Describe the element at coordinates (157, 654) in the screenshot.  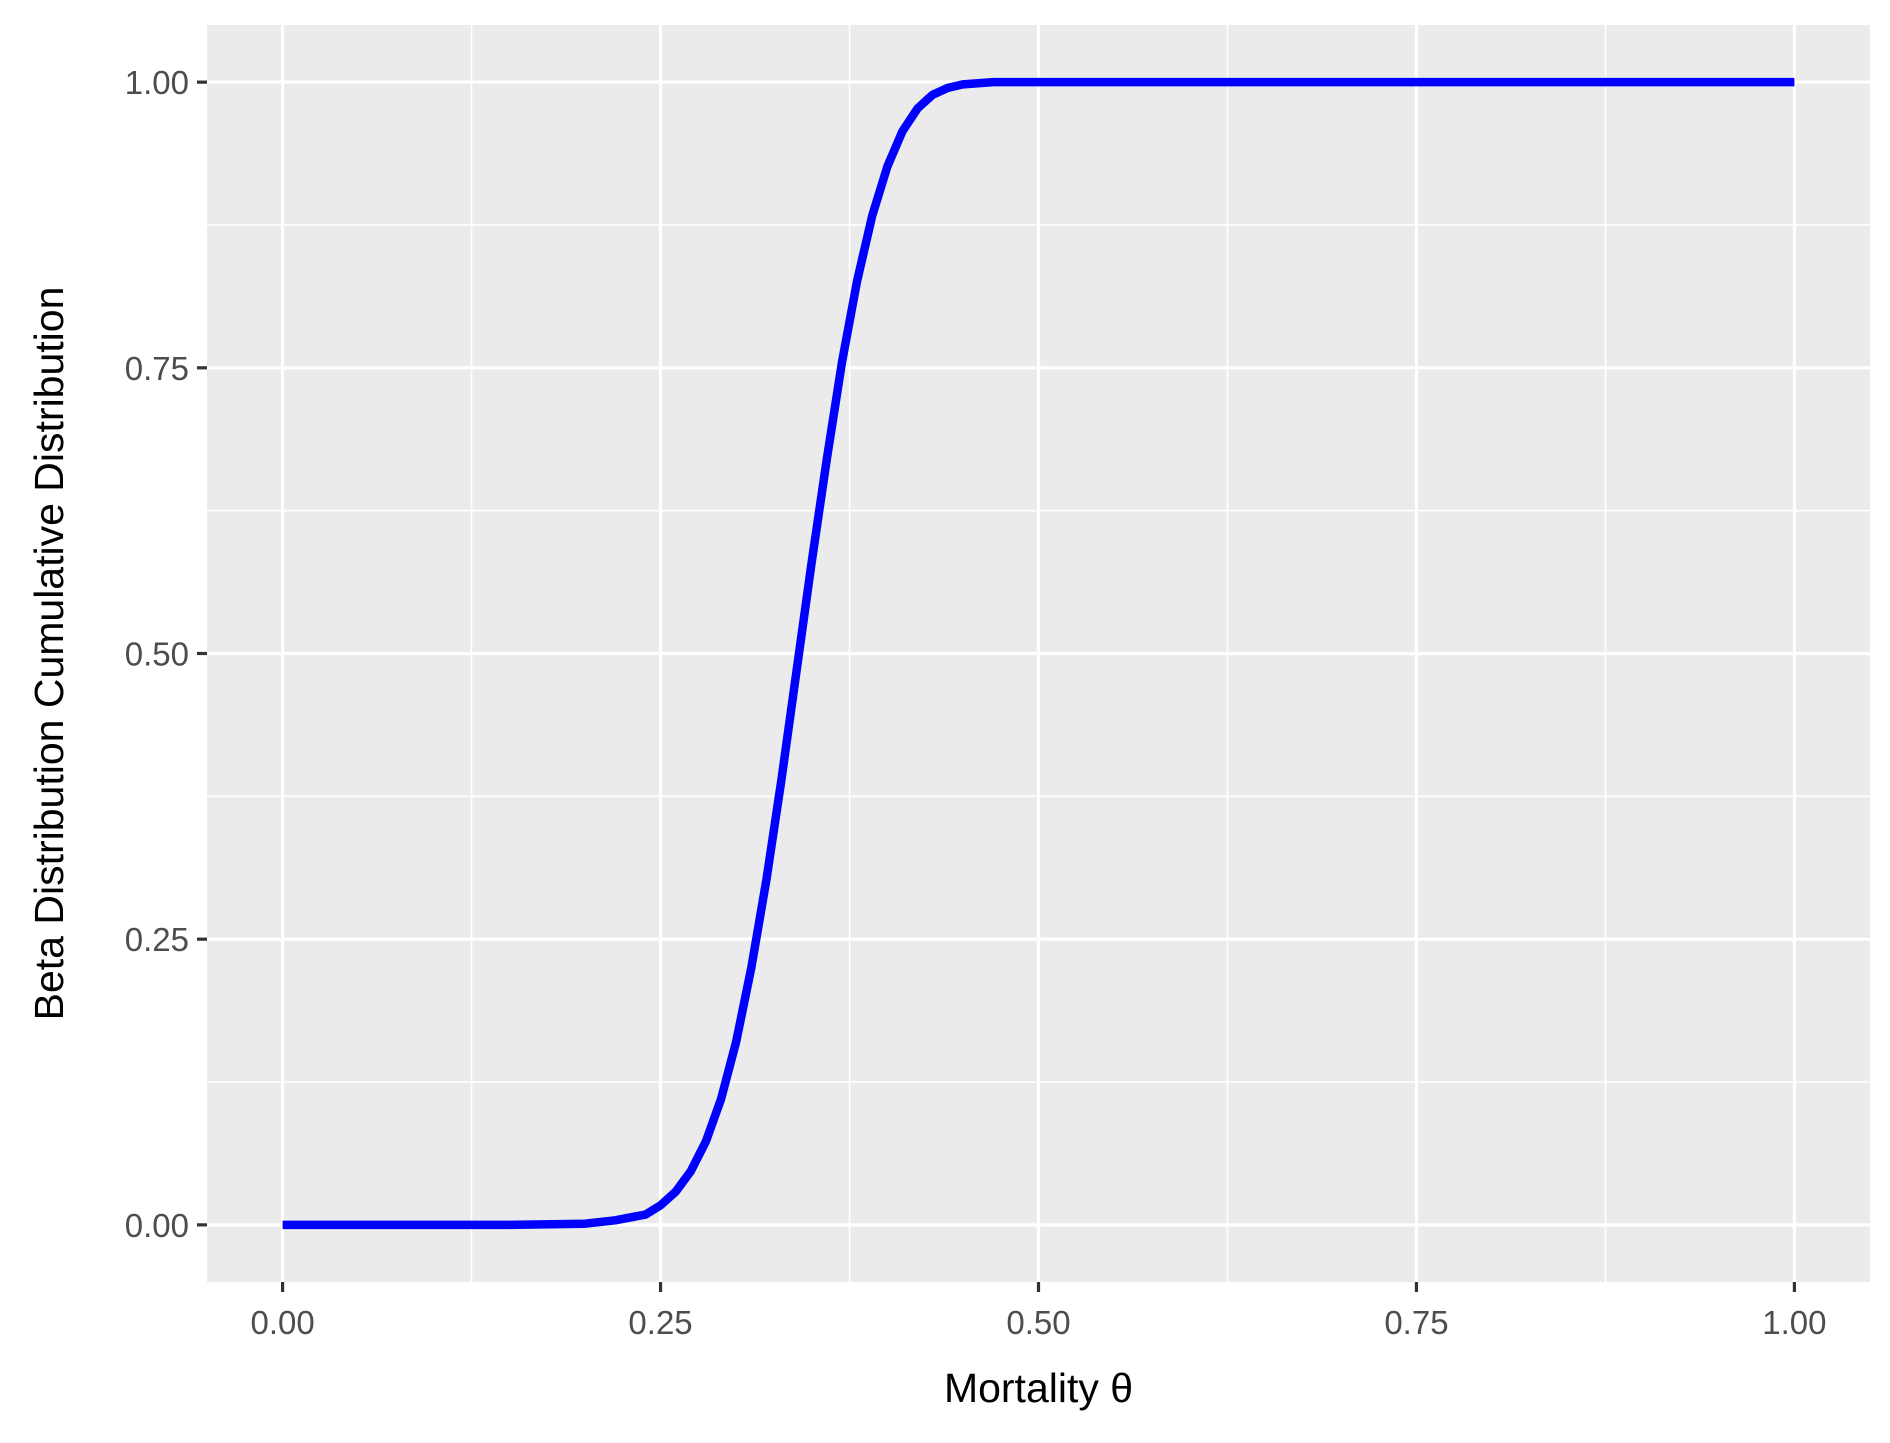
I see `y-tick-label: 0.50` at that location.